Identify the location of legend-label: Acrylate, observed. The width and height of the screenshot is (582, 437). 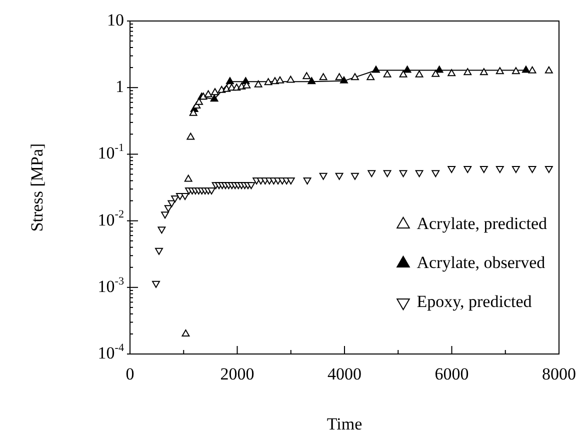
(481, 262).